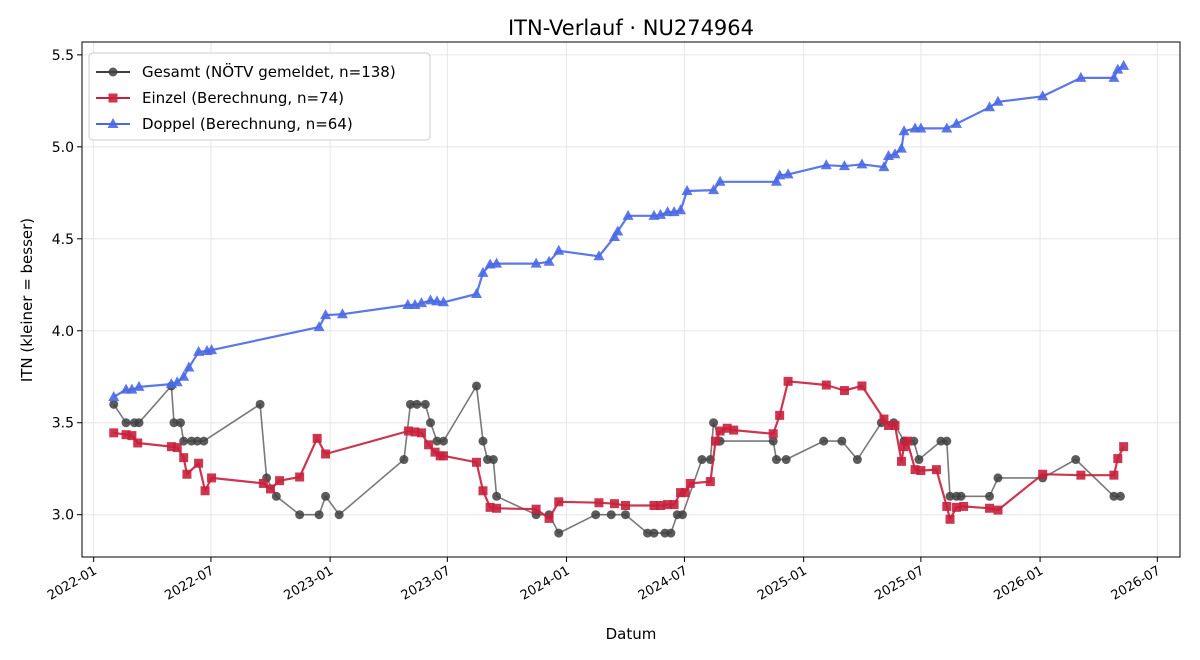  What do you see at coordinates (63, 148) in the screenshot?
I see `y-tick-label: 5.0` at bounding box center [63, 148].